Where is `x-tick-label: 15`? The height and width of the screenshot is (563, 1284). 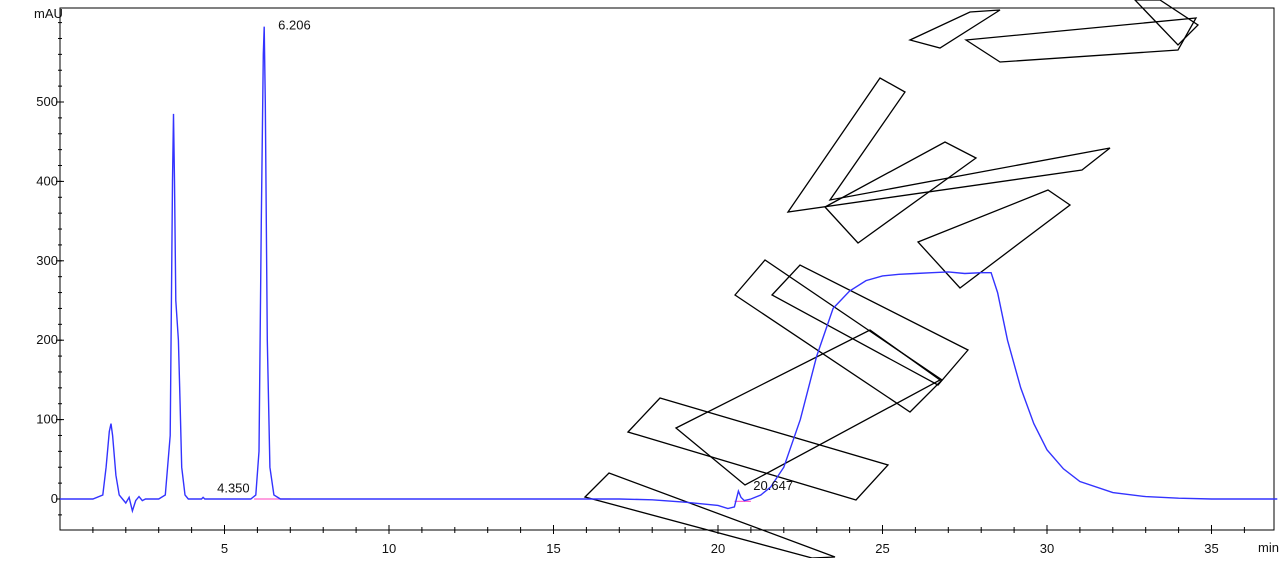
x-tick-label: 15 is located at coordinates (553, 548).